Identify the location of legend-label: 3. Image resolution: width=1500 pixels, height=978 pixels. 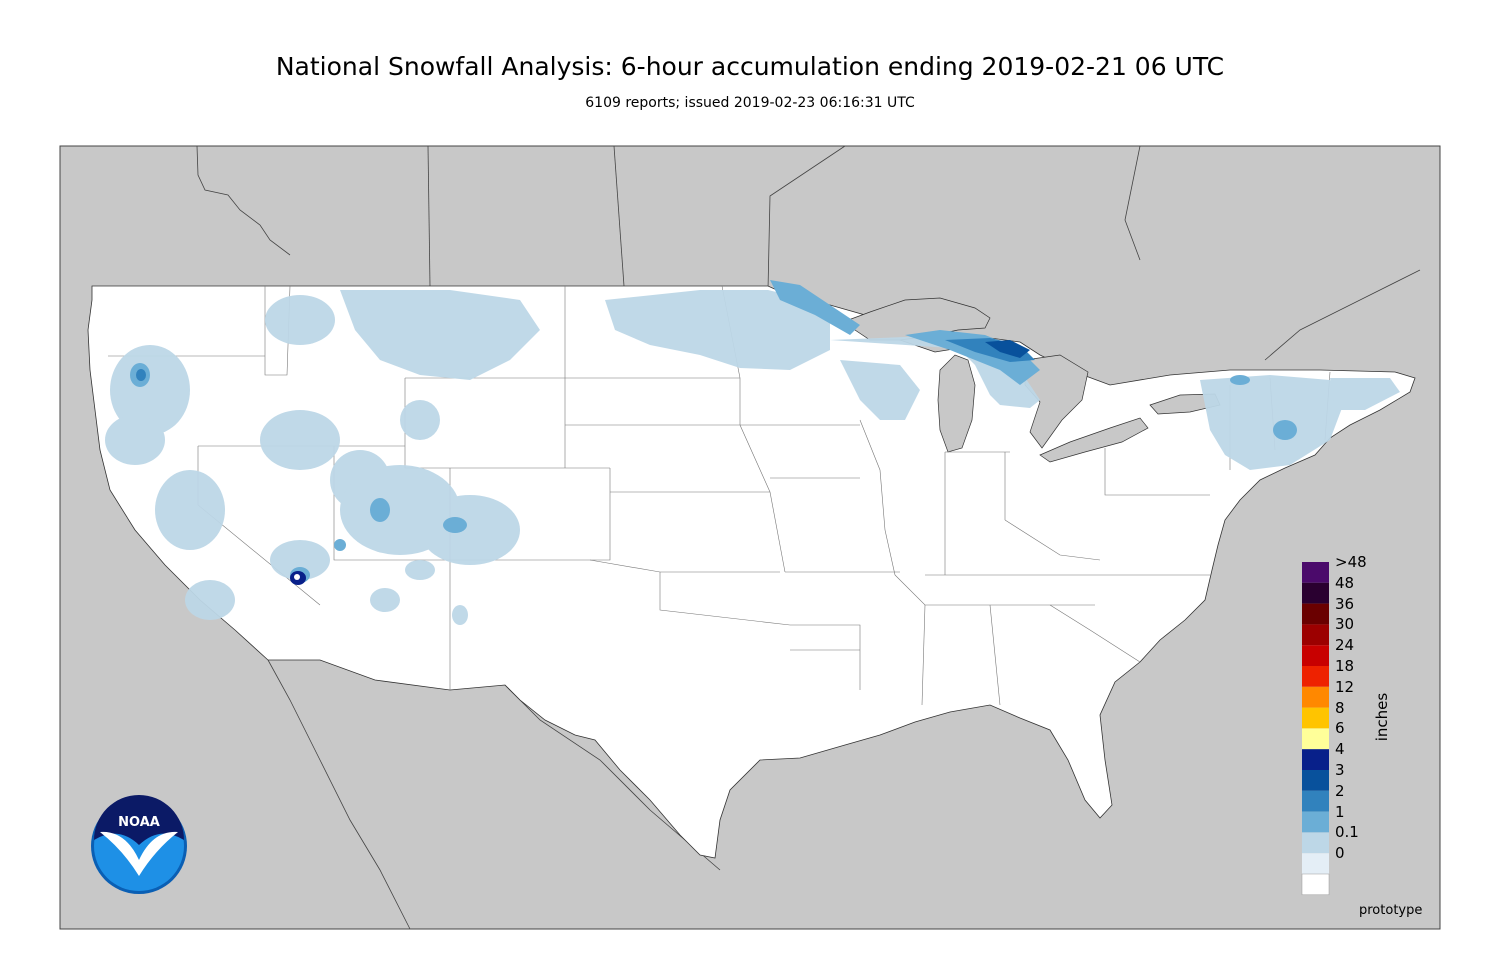
(1340, 770).